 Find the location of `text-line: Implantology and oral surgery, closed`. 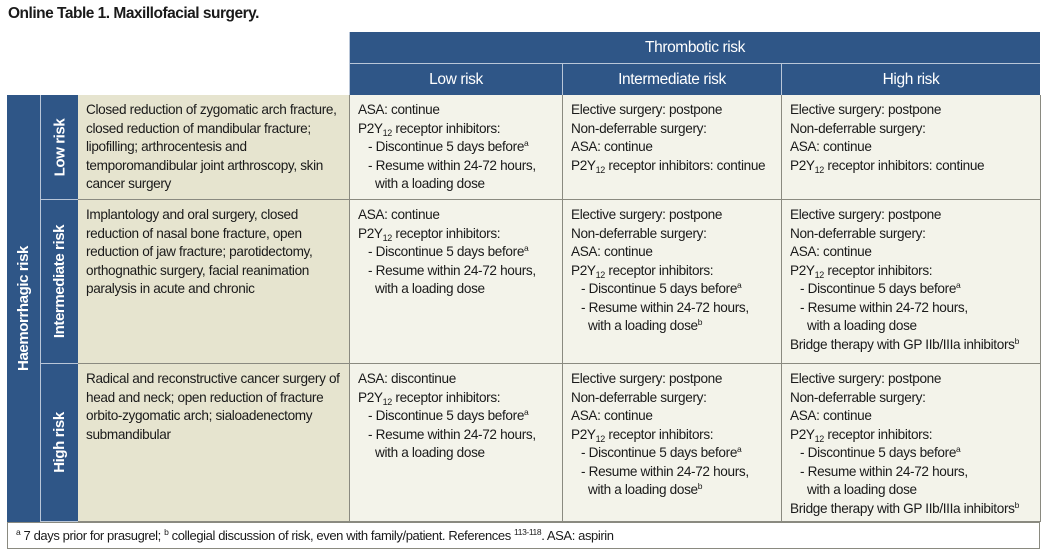

text-line: Implantology and oral surgery, closed is located at coordinates (192, 214).